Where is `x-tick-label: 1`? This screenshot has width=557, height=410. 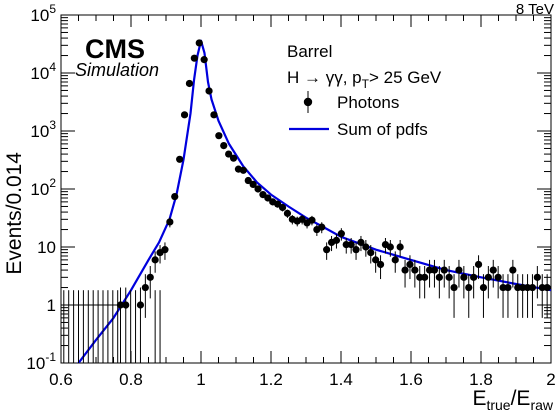
x-tick-label: 1 is located at coordinates (200, 379).